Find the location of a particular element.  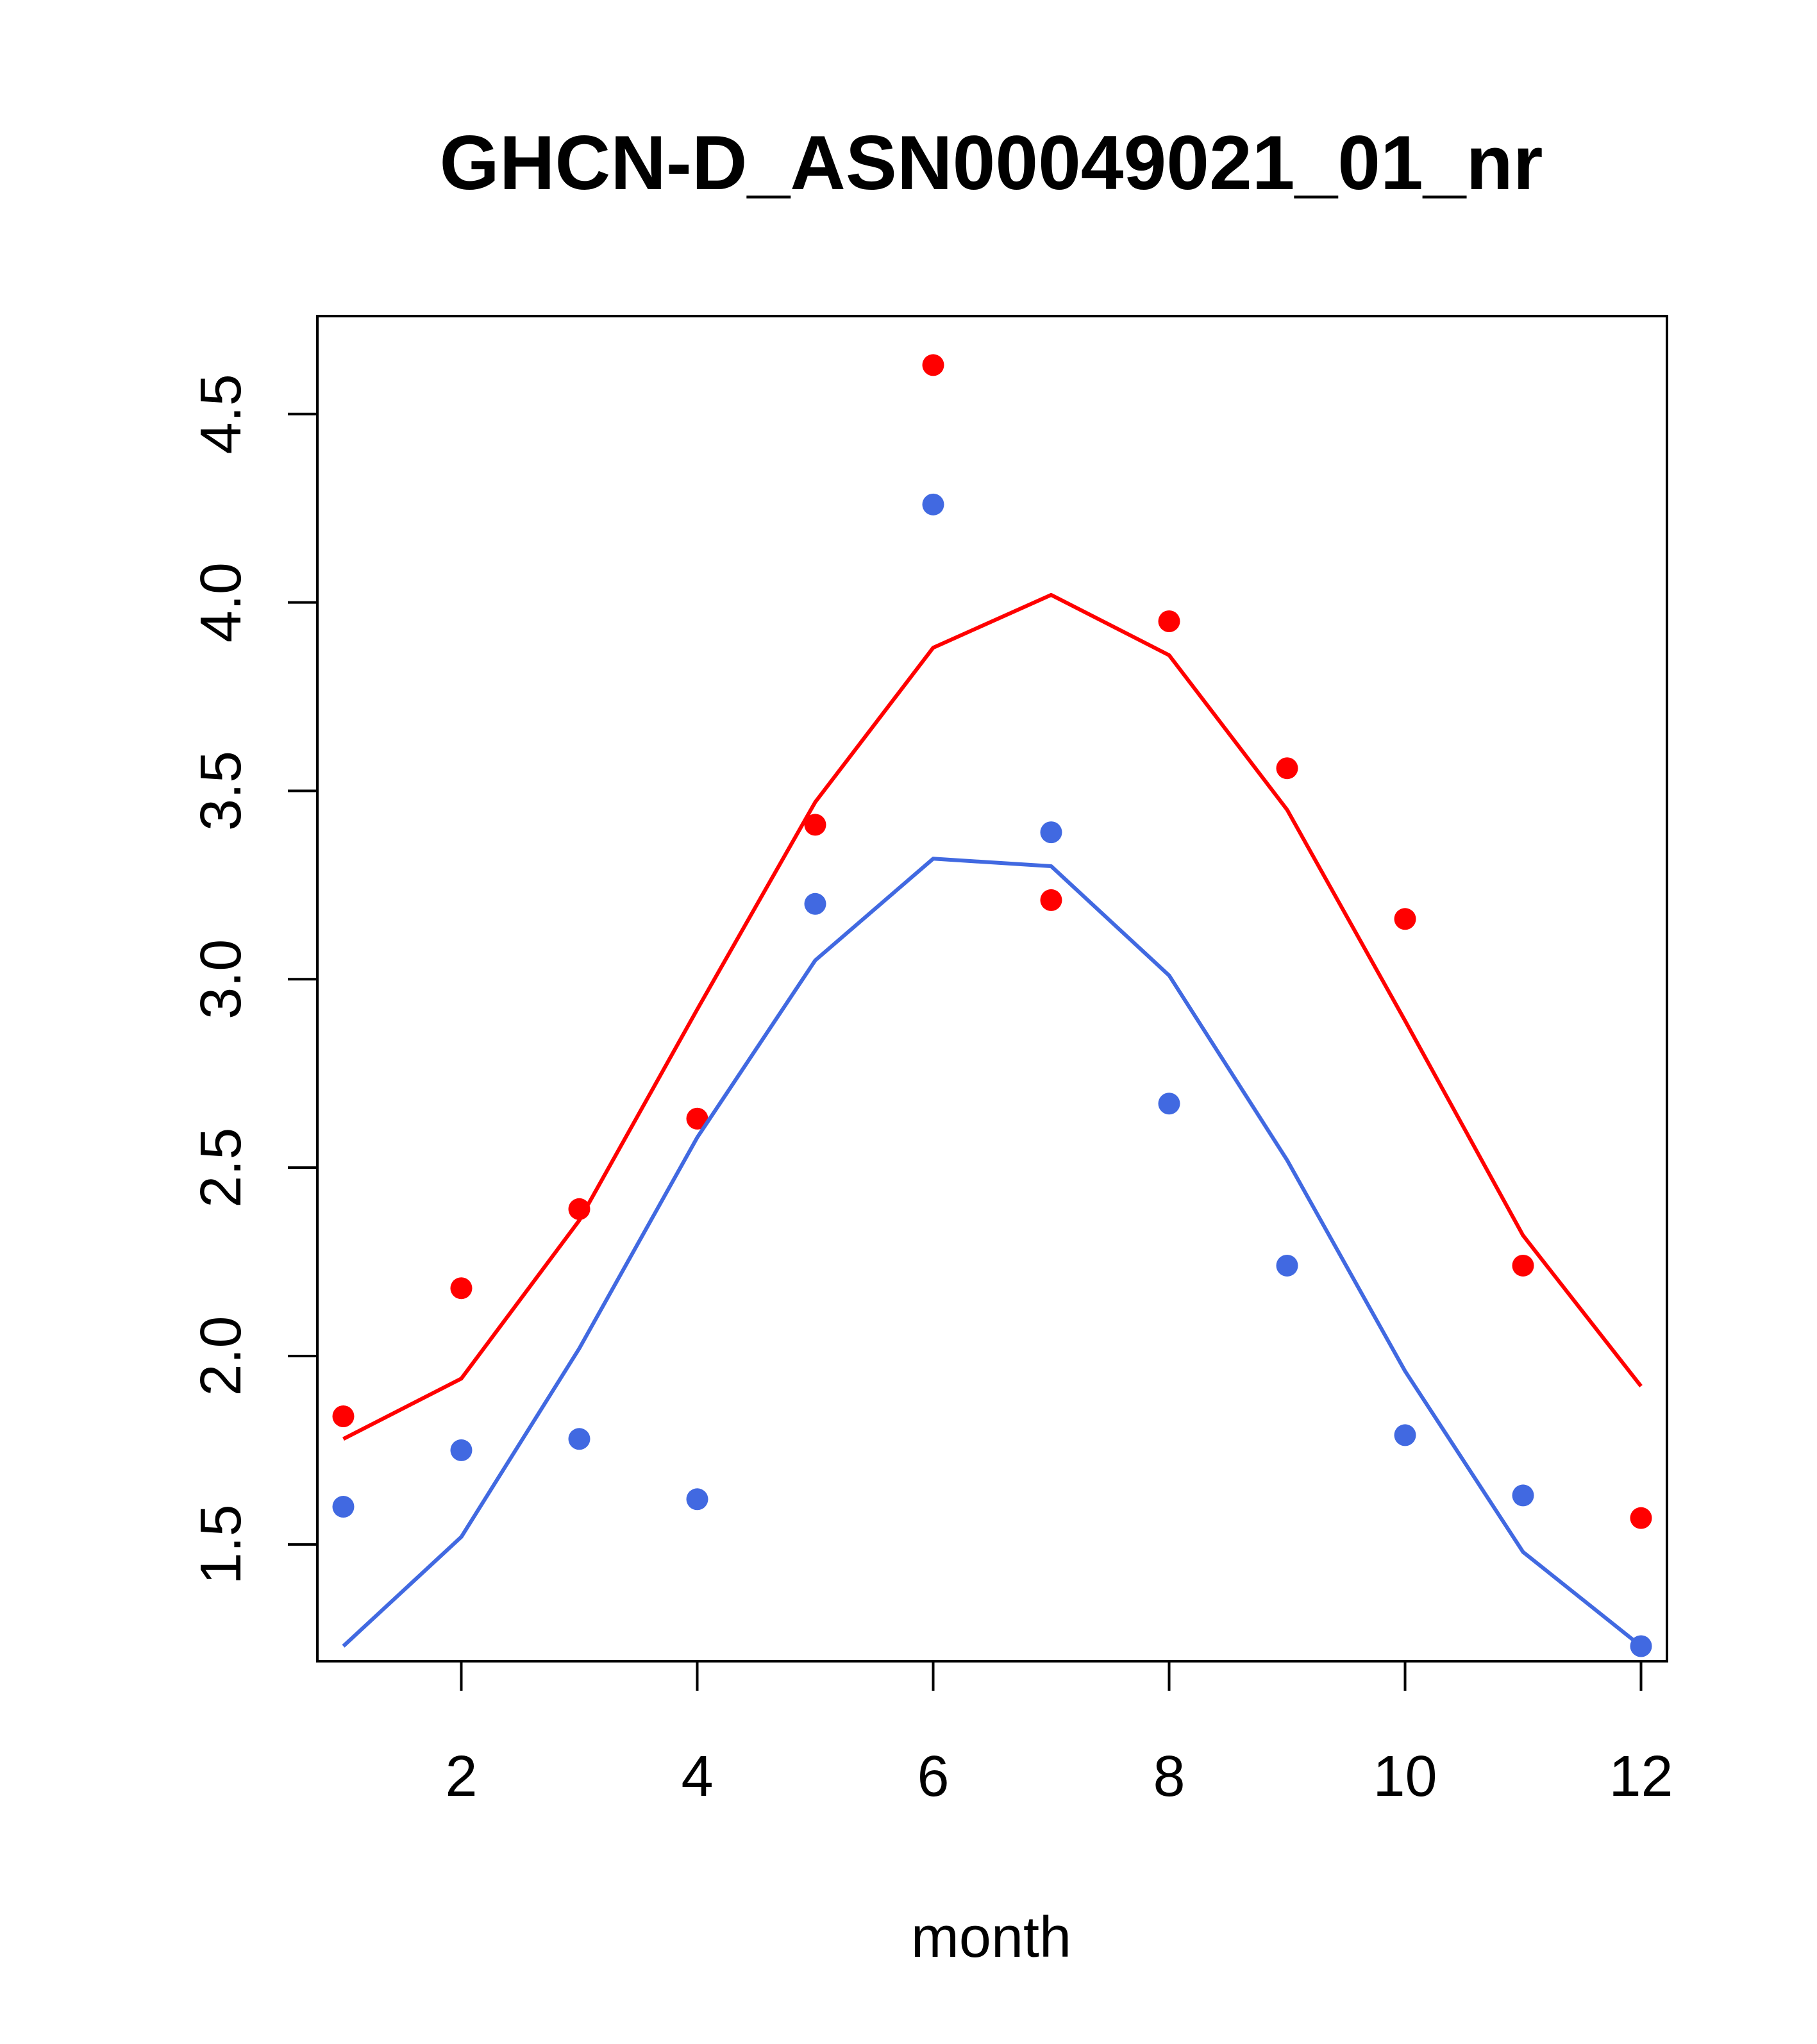

y-tick-label: 2.0 is located at coordinates (221, 1356).